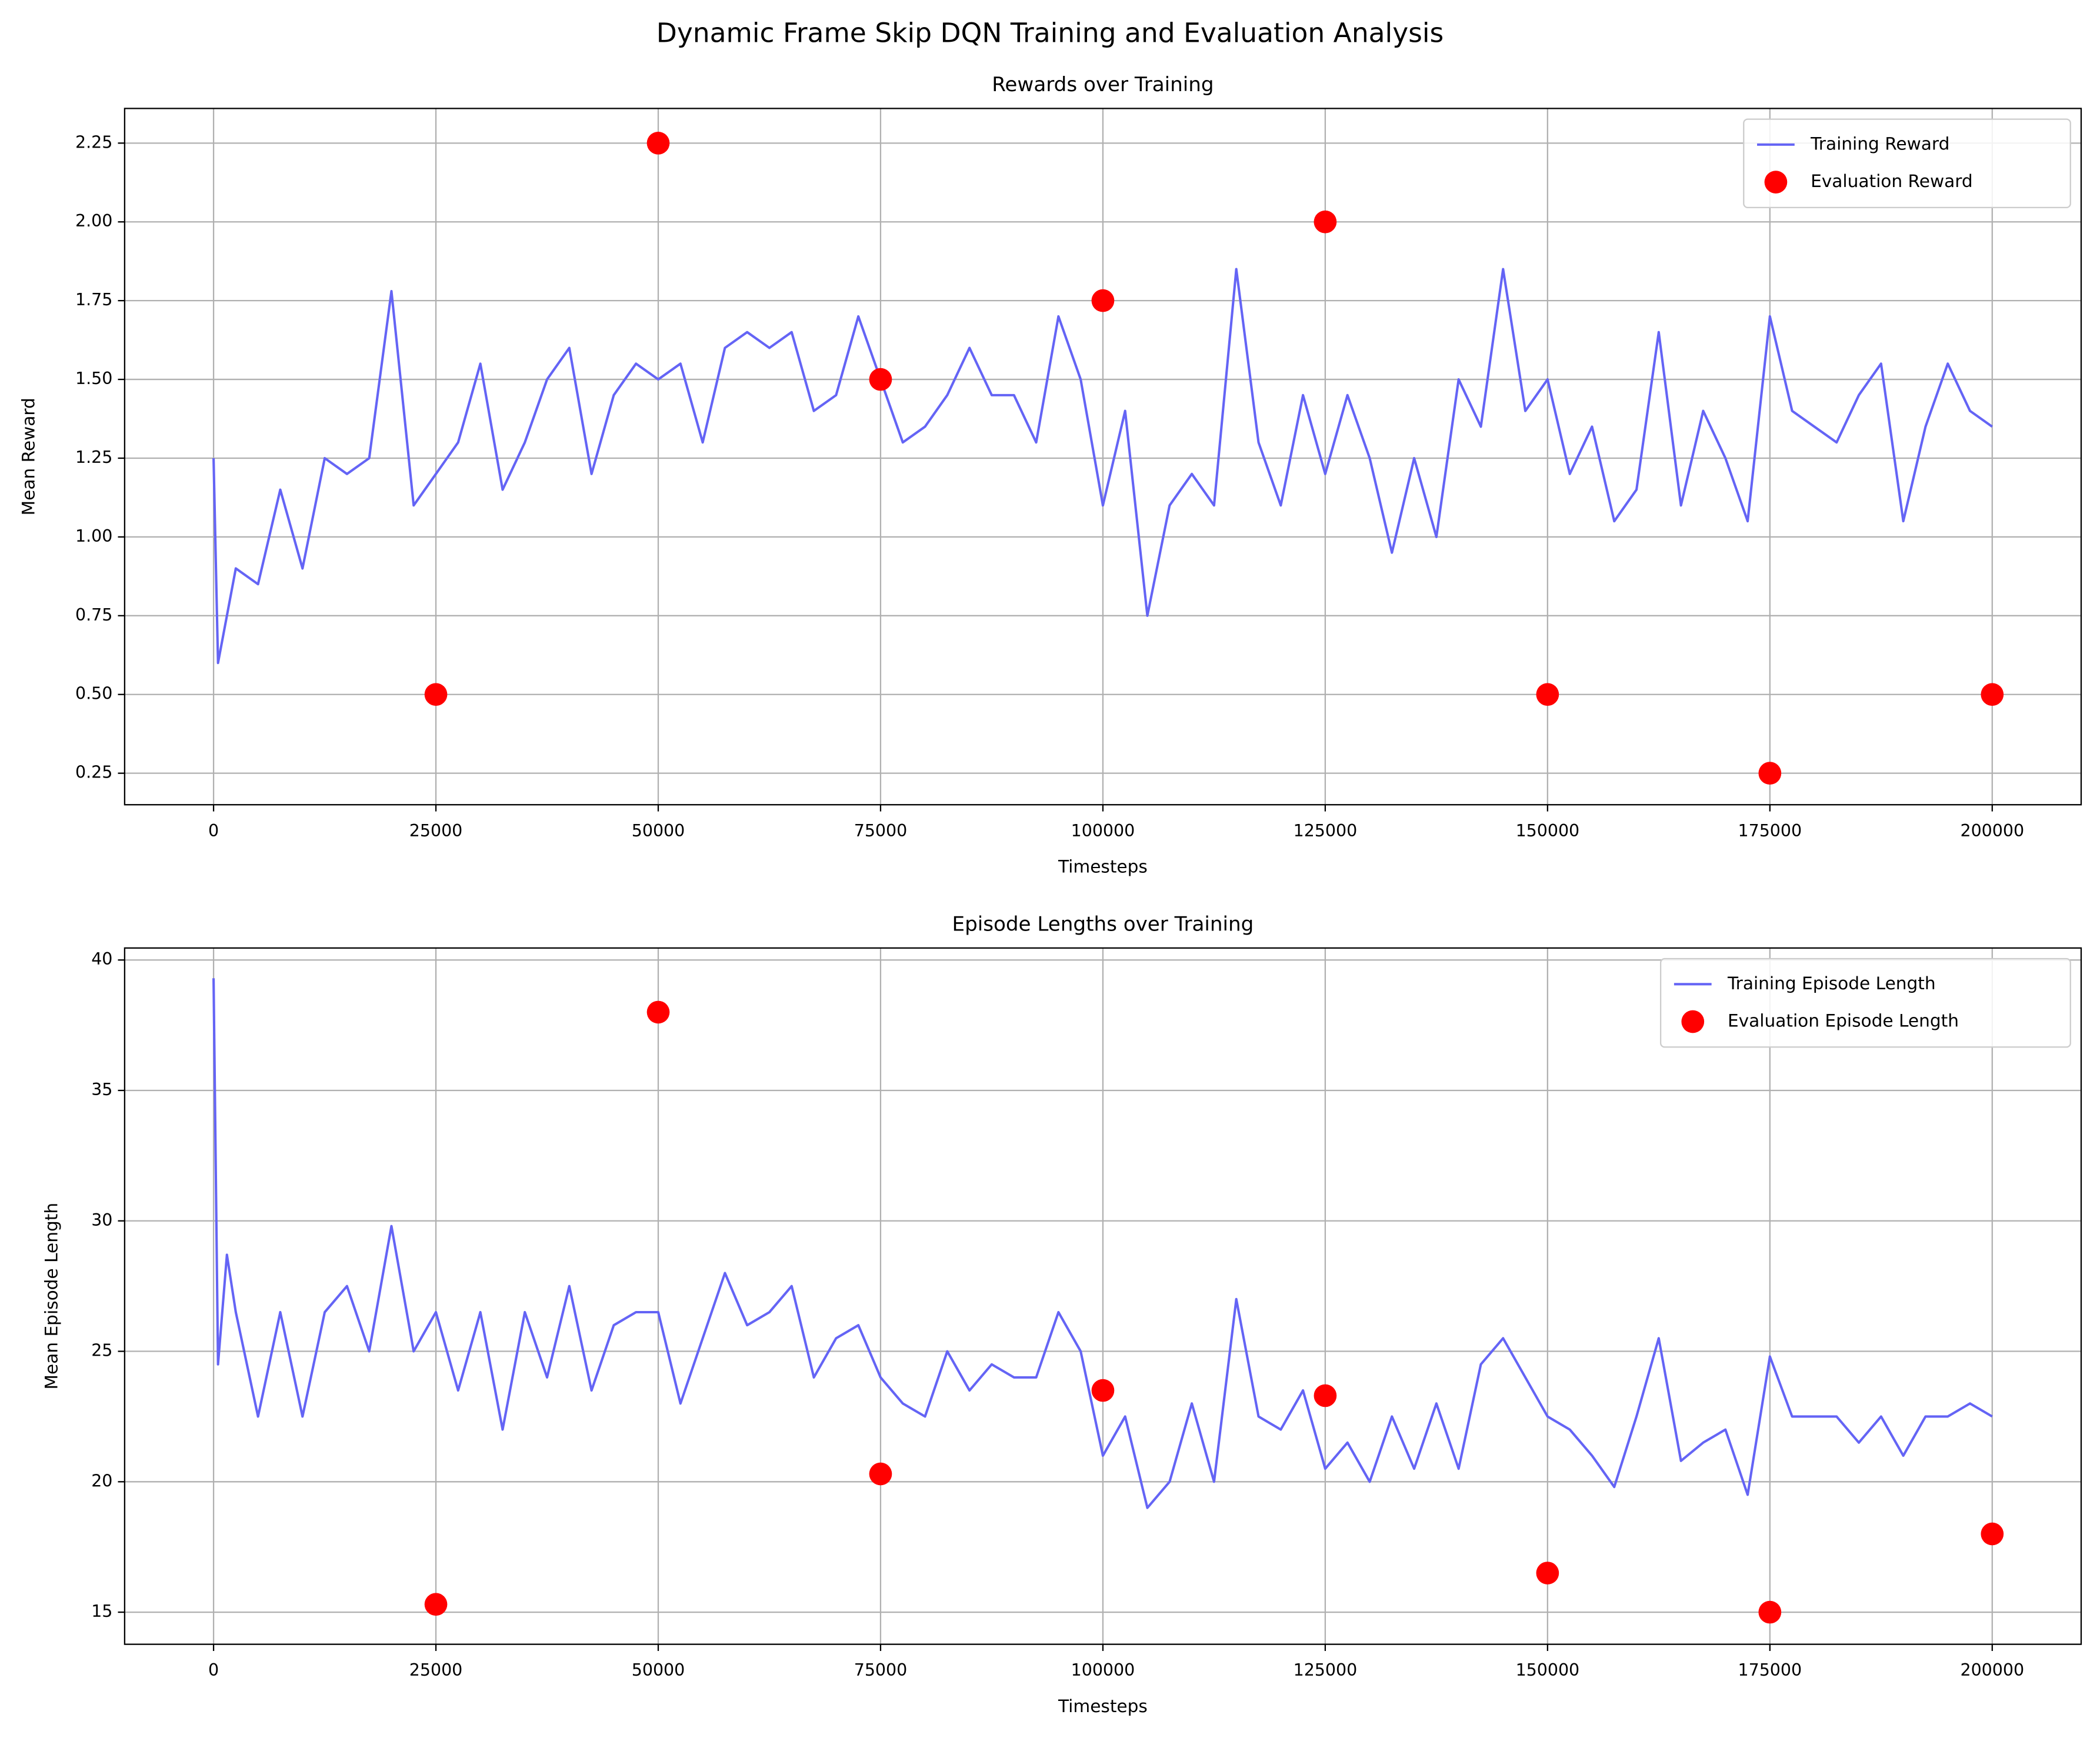  What do you see at coordinates (93, 299) in the screenshot?
I see `y-tick-label: 1.75` at bounding box center [93, 299].